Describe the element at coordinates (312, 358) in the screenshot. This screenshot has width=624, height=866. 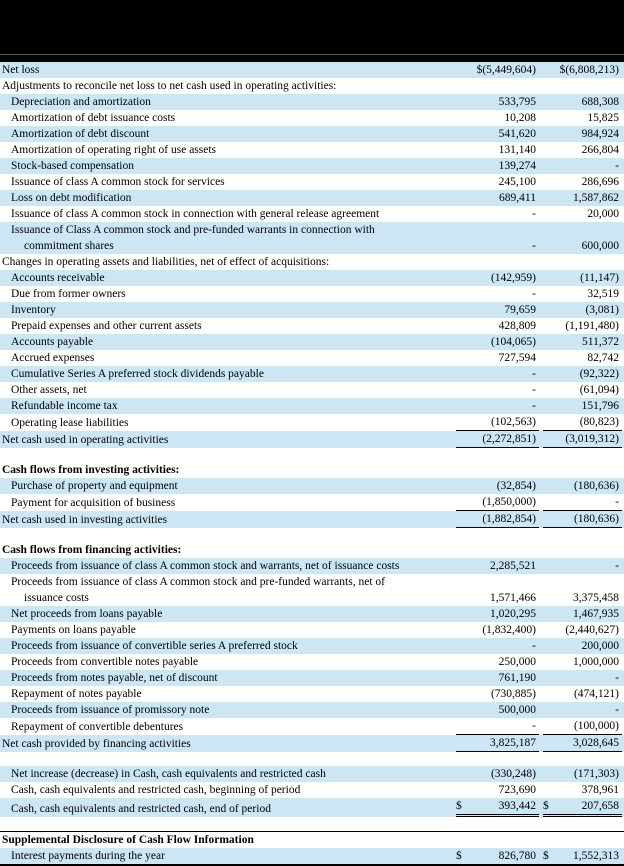
I see `table-row: Accrued expenses 727,594 82,742` at that location.